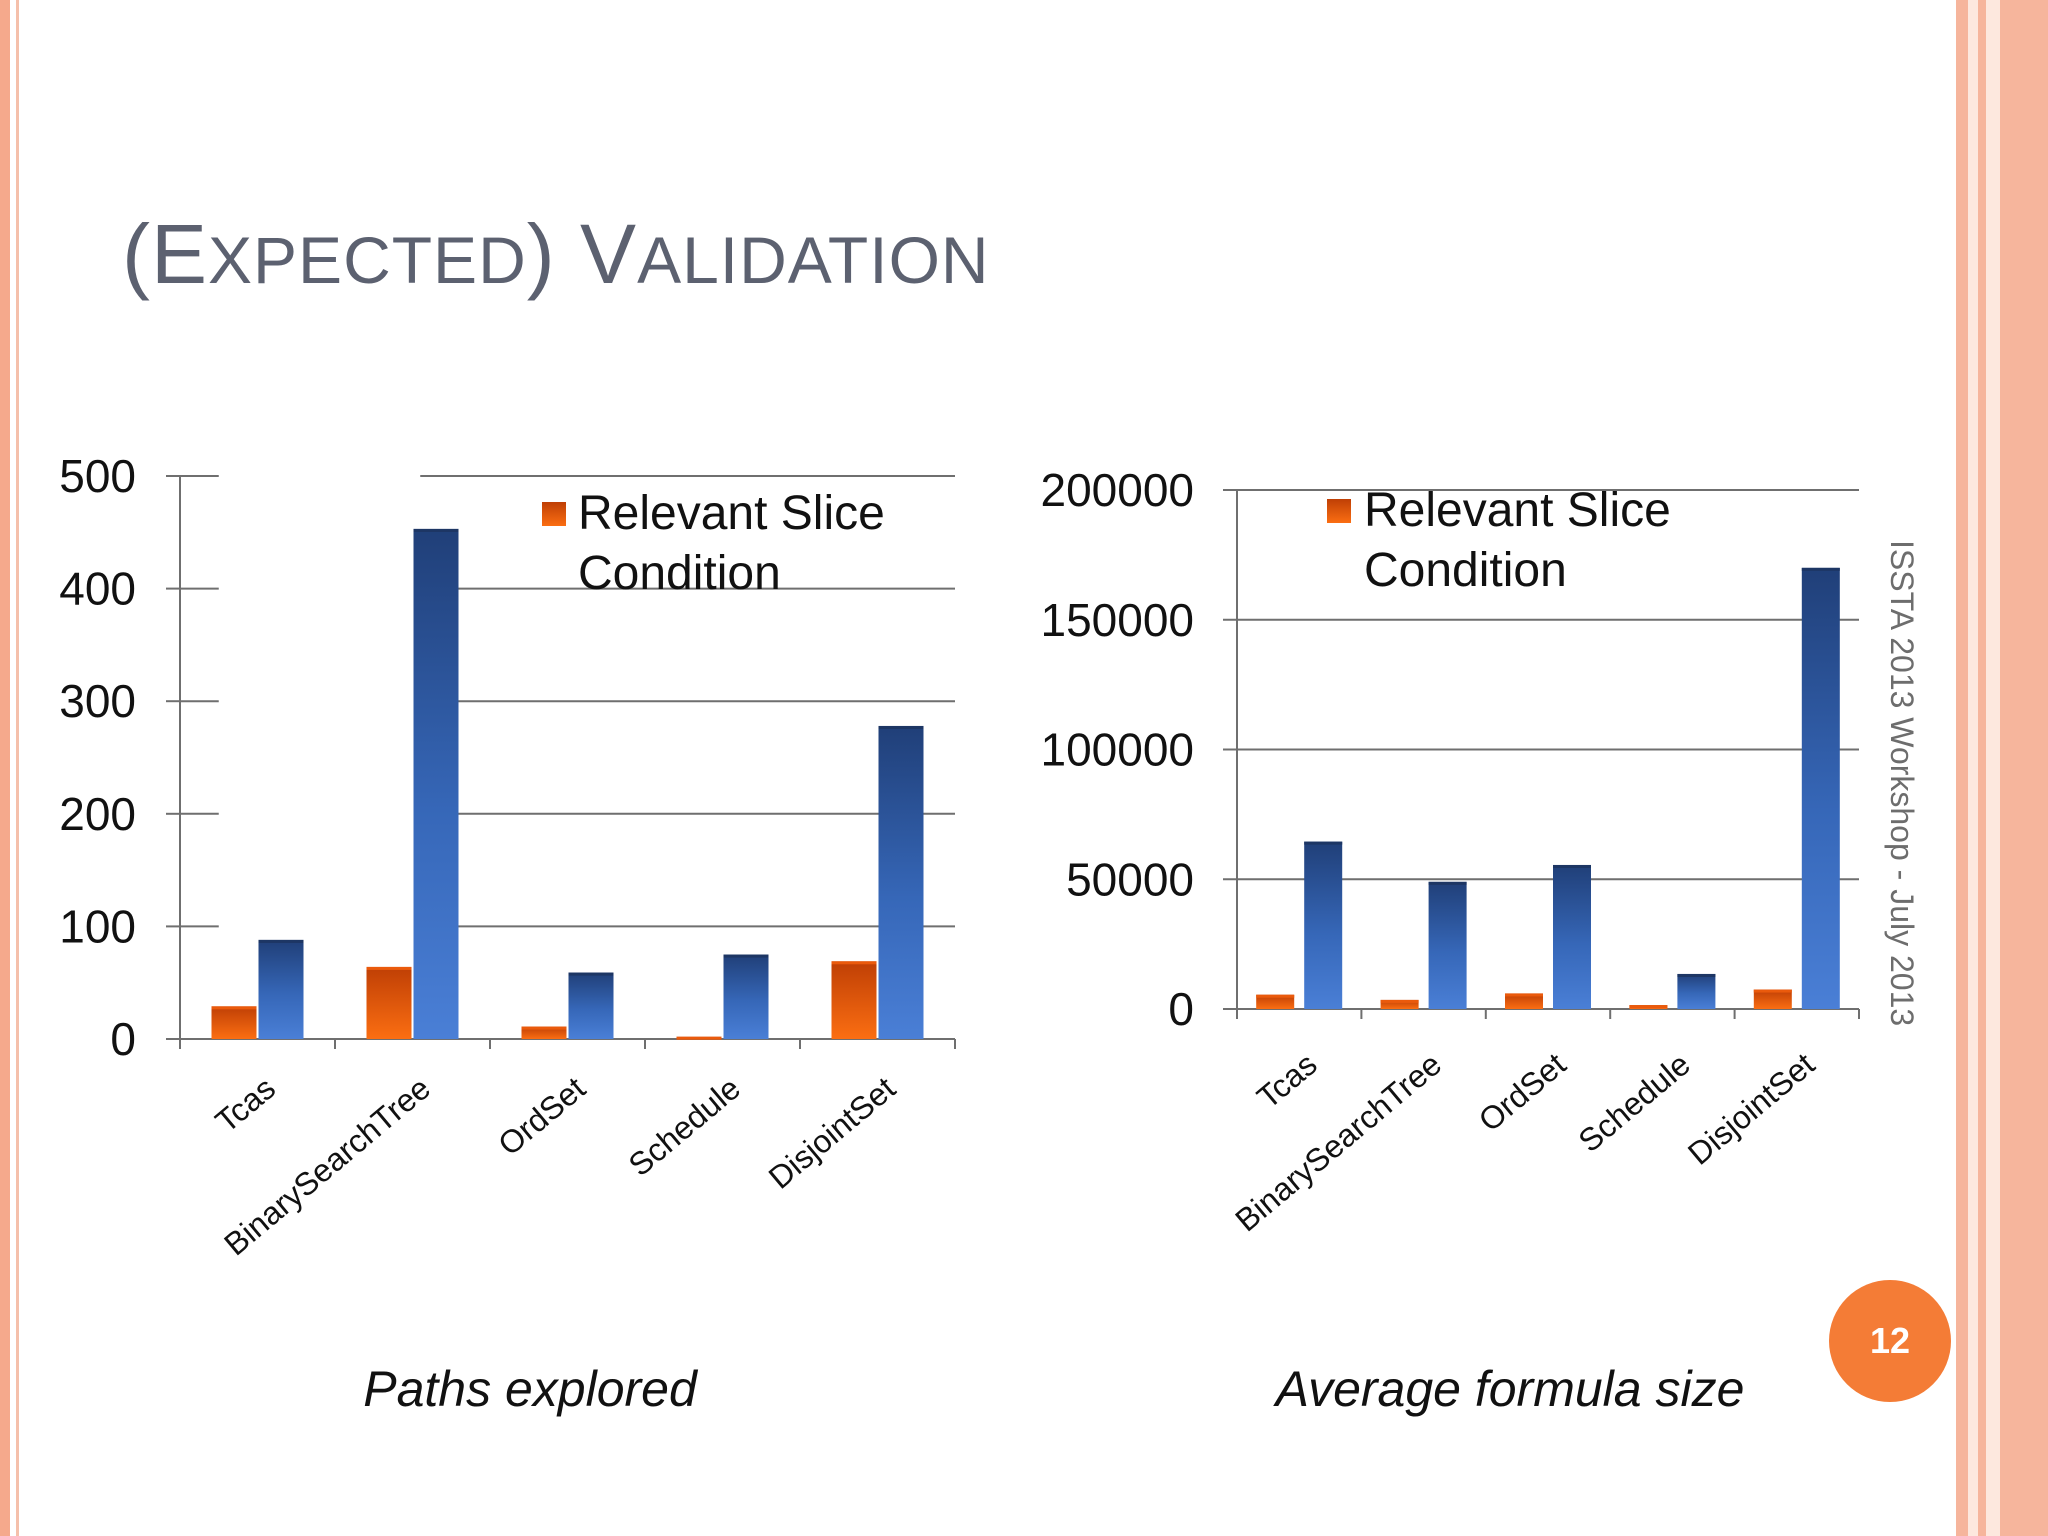 The width and height of the screenshot is (2048, 1536). I want to click on frame-stripe-right, so click(2002, 768).